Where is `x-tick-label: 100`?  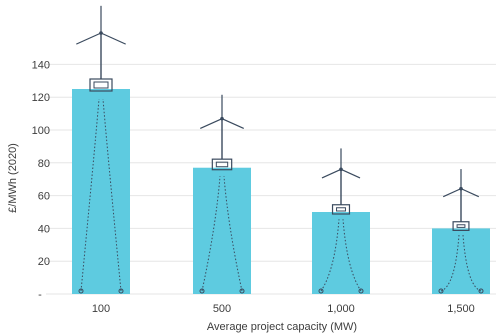
x-tick-label: 100 is located at coordinates (101, 309).